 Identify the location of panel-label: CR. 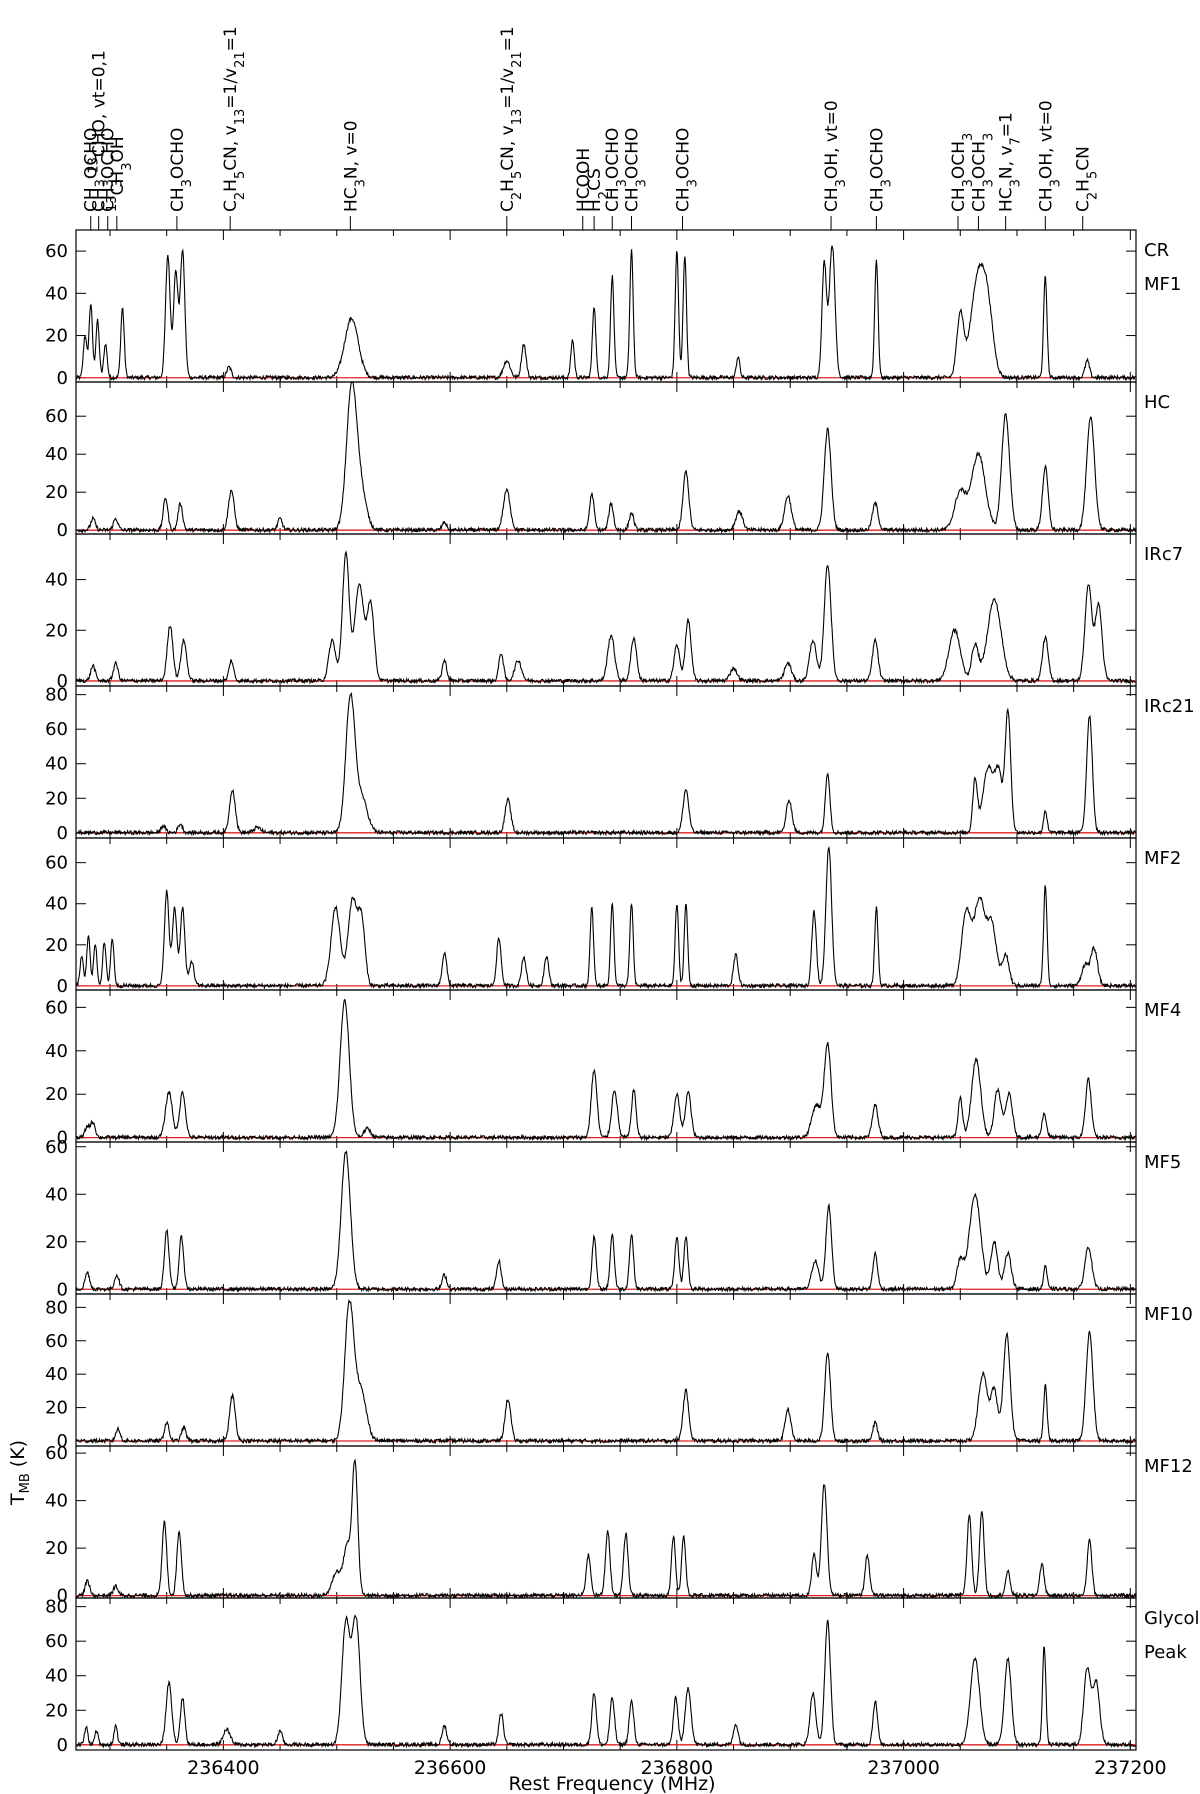
(1156, 250).